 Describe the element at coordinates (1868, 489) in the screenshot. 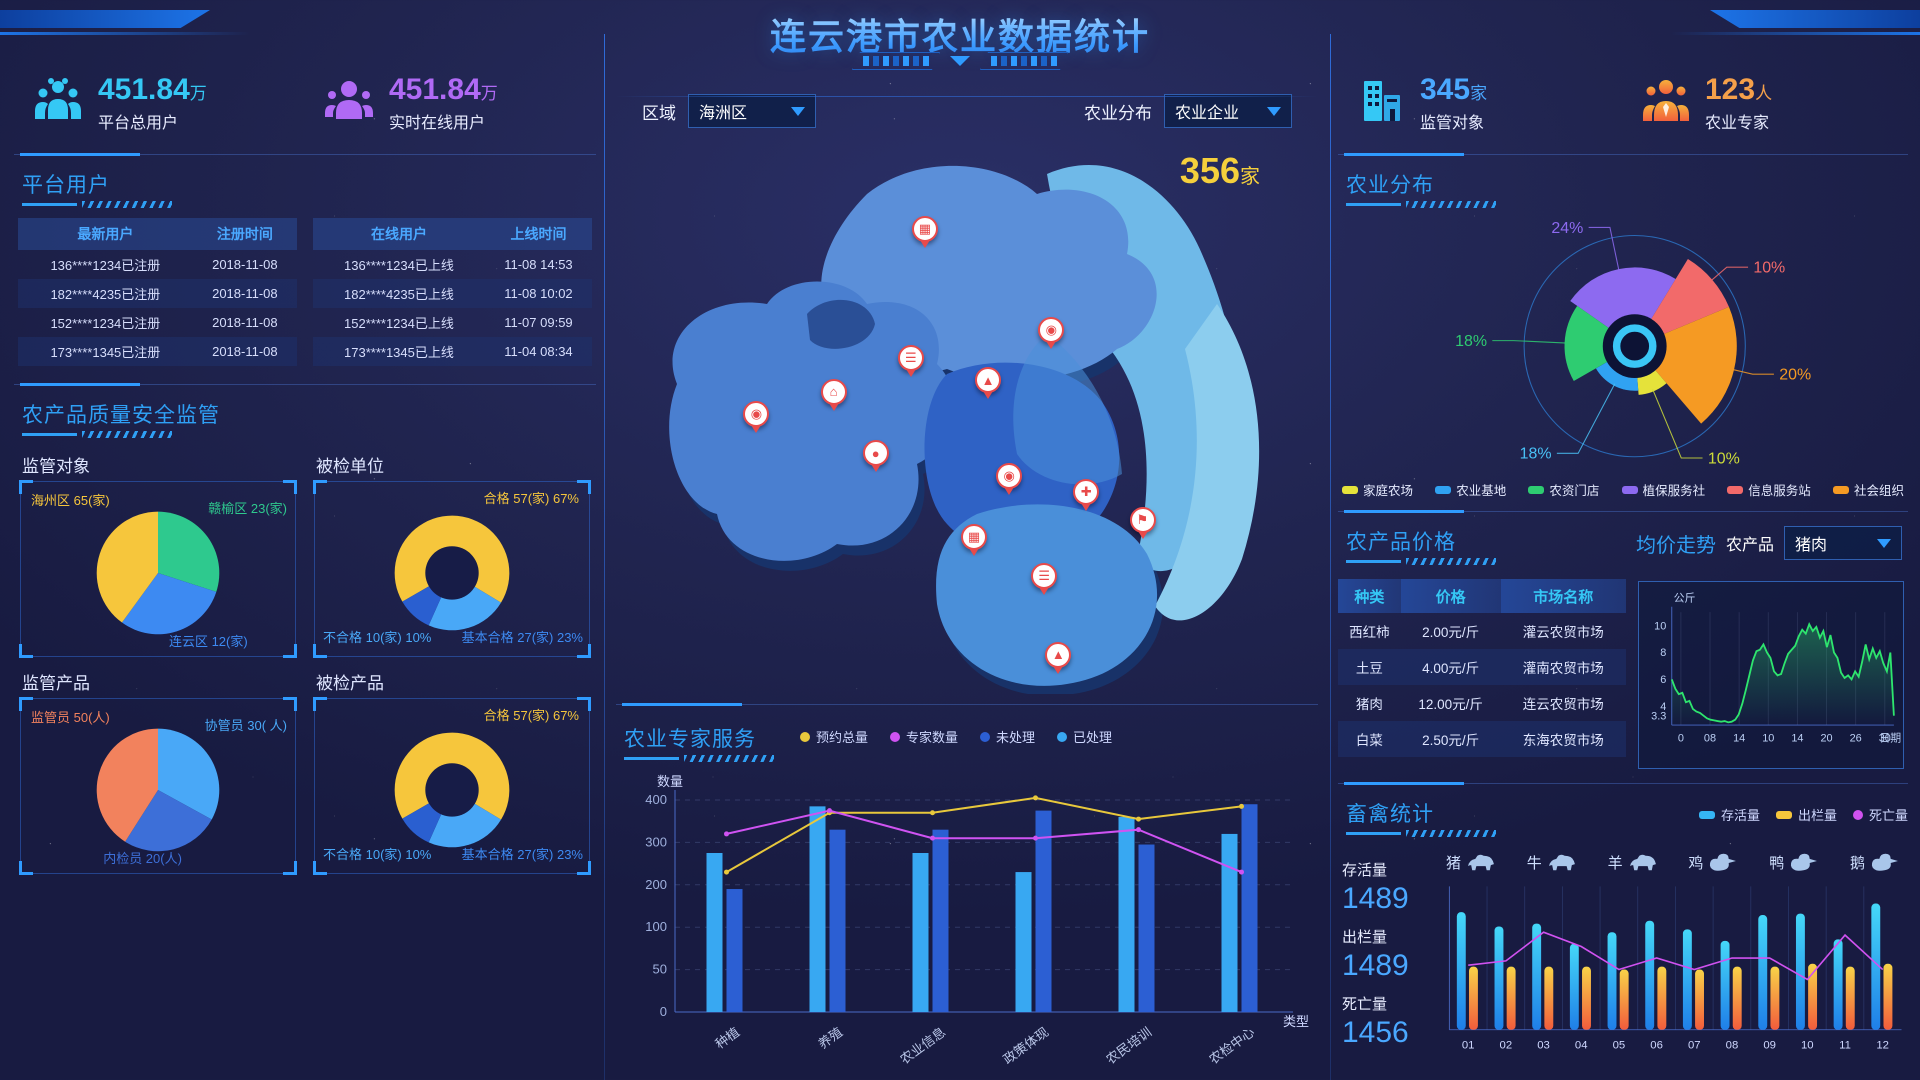

I see `legend-item: 社会组织` at that location.